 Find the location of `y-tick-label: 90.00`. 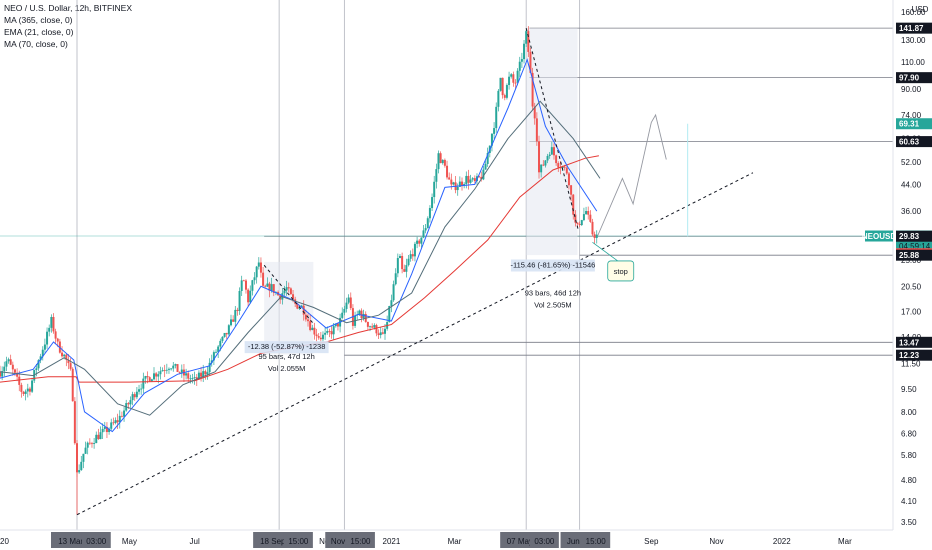

y-tick-label: 90.00 is located at coordinates (911, 89).